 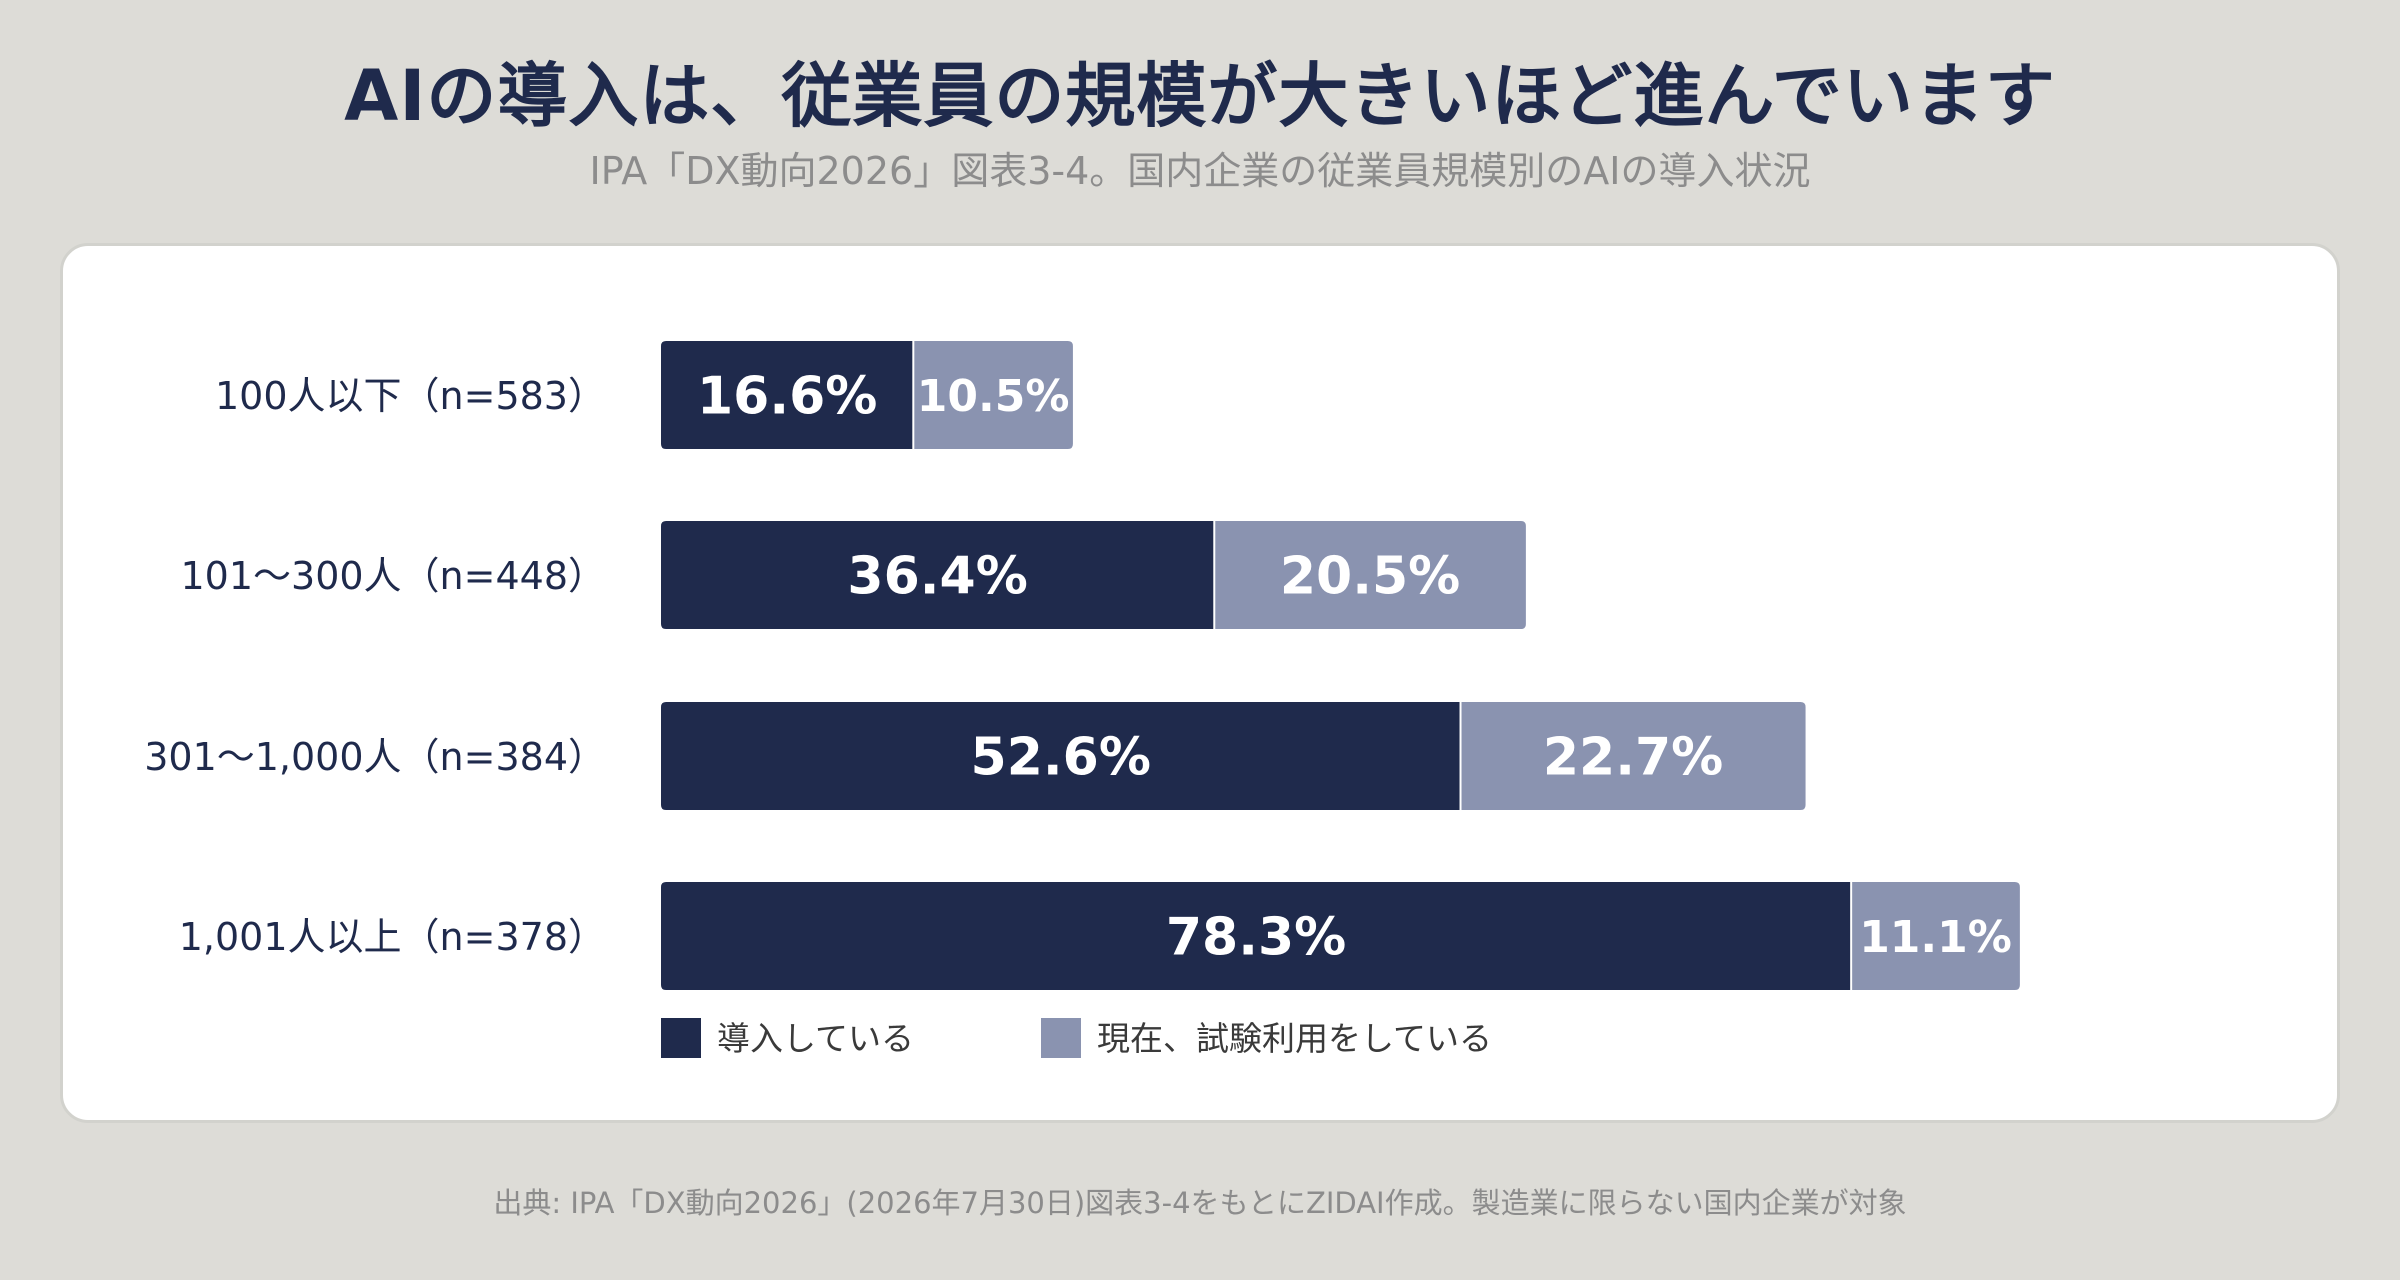 I want to click on data-label: 52.6%, so click(x=1061, y=758).